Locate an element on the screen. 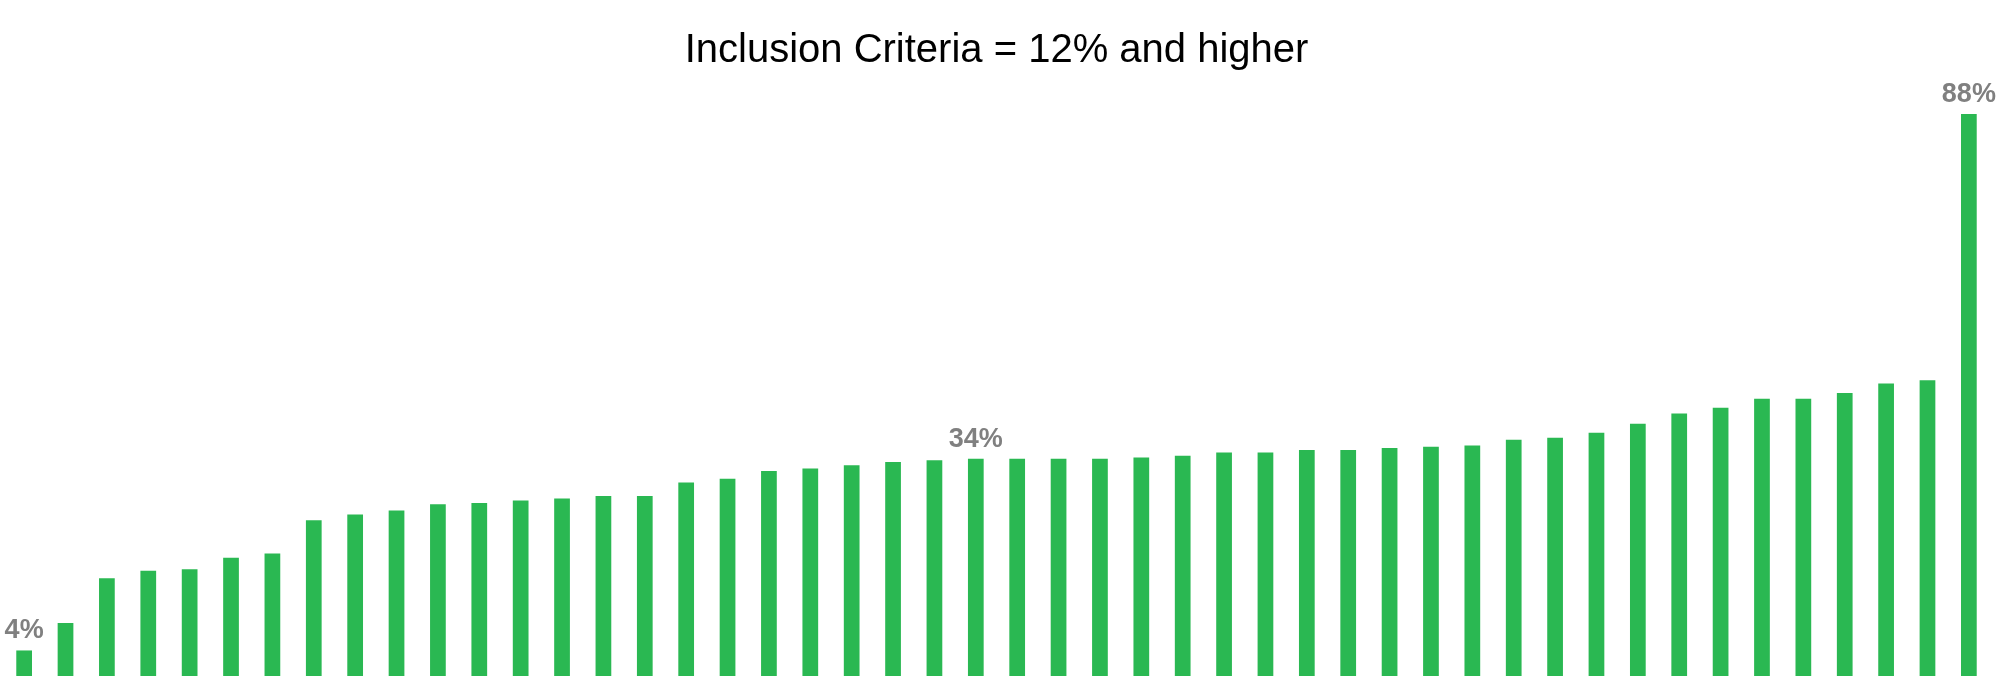  chart-title: Inclusion Criteria = 12% and higher is located at coordinates (996, 48).